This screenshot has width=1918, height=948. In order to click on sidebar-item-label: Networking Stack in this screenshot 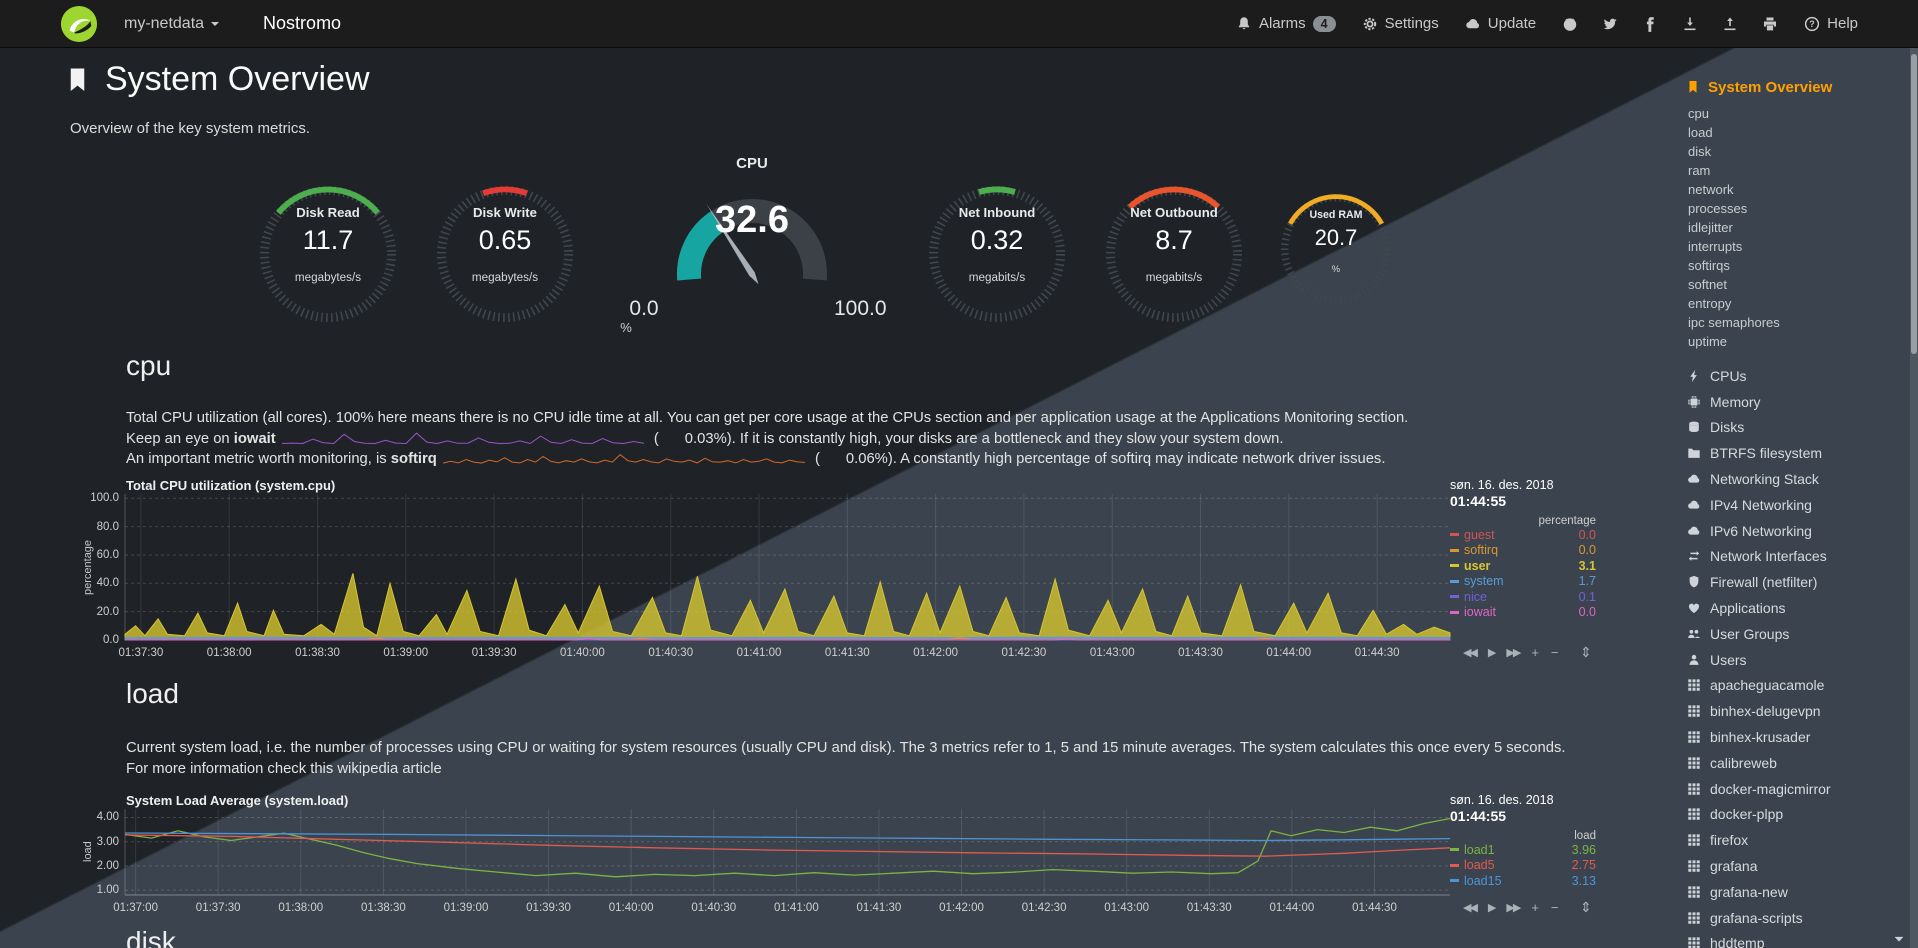, I will do `click(1764, 479)`.